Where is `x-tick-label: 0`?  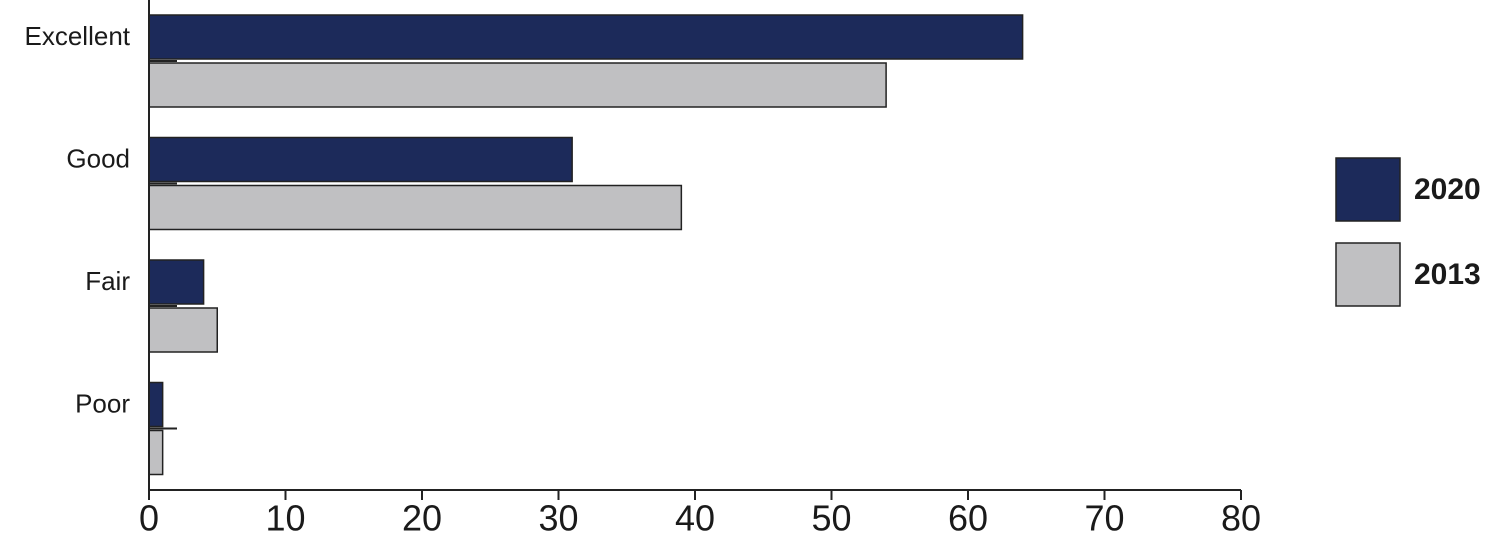
x-tick-label: 0 is located at coordinates (149, 518).